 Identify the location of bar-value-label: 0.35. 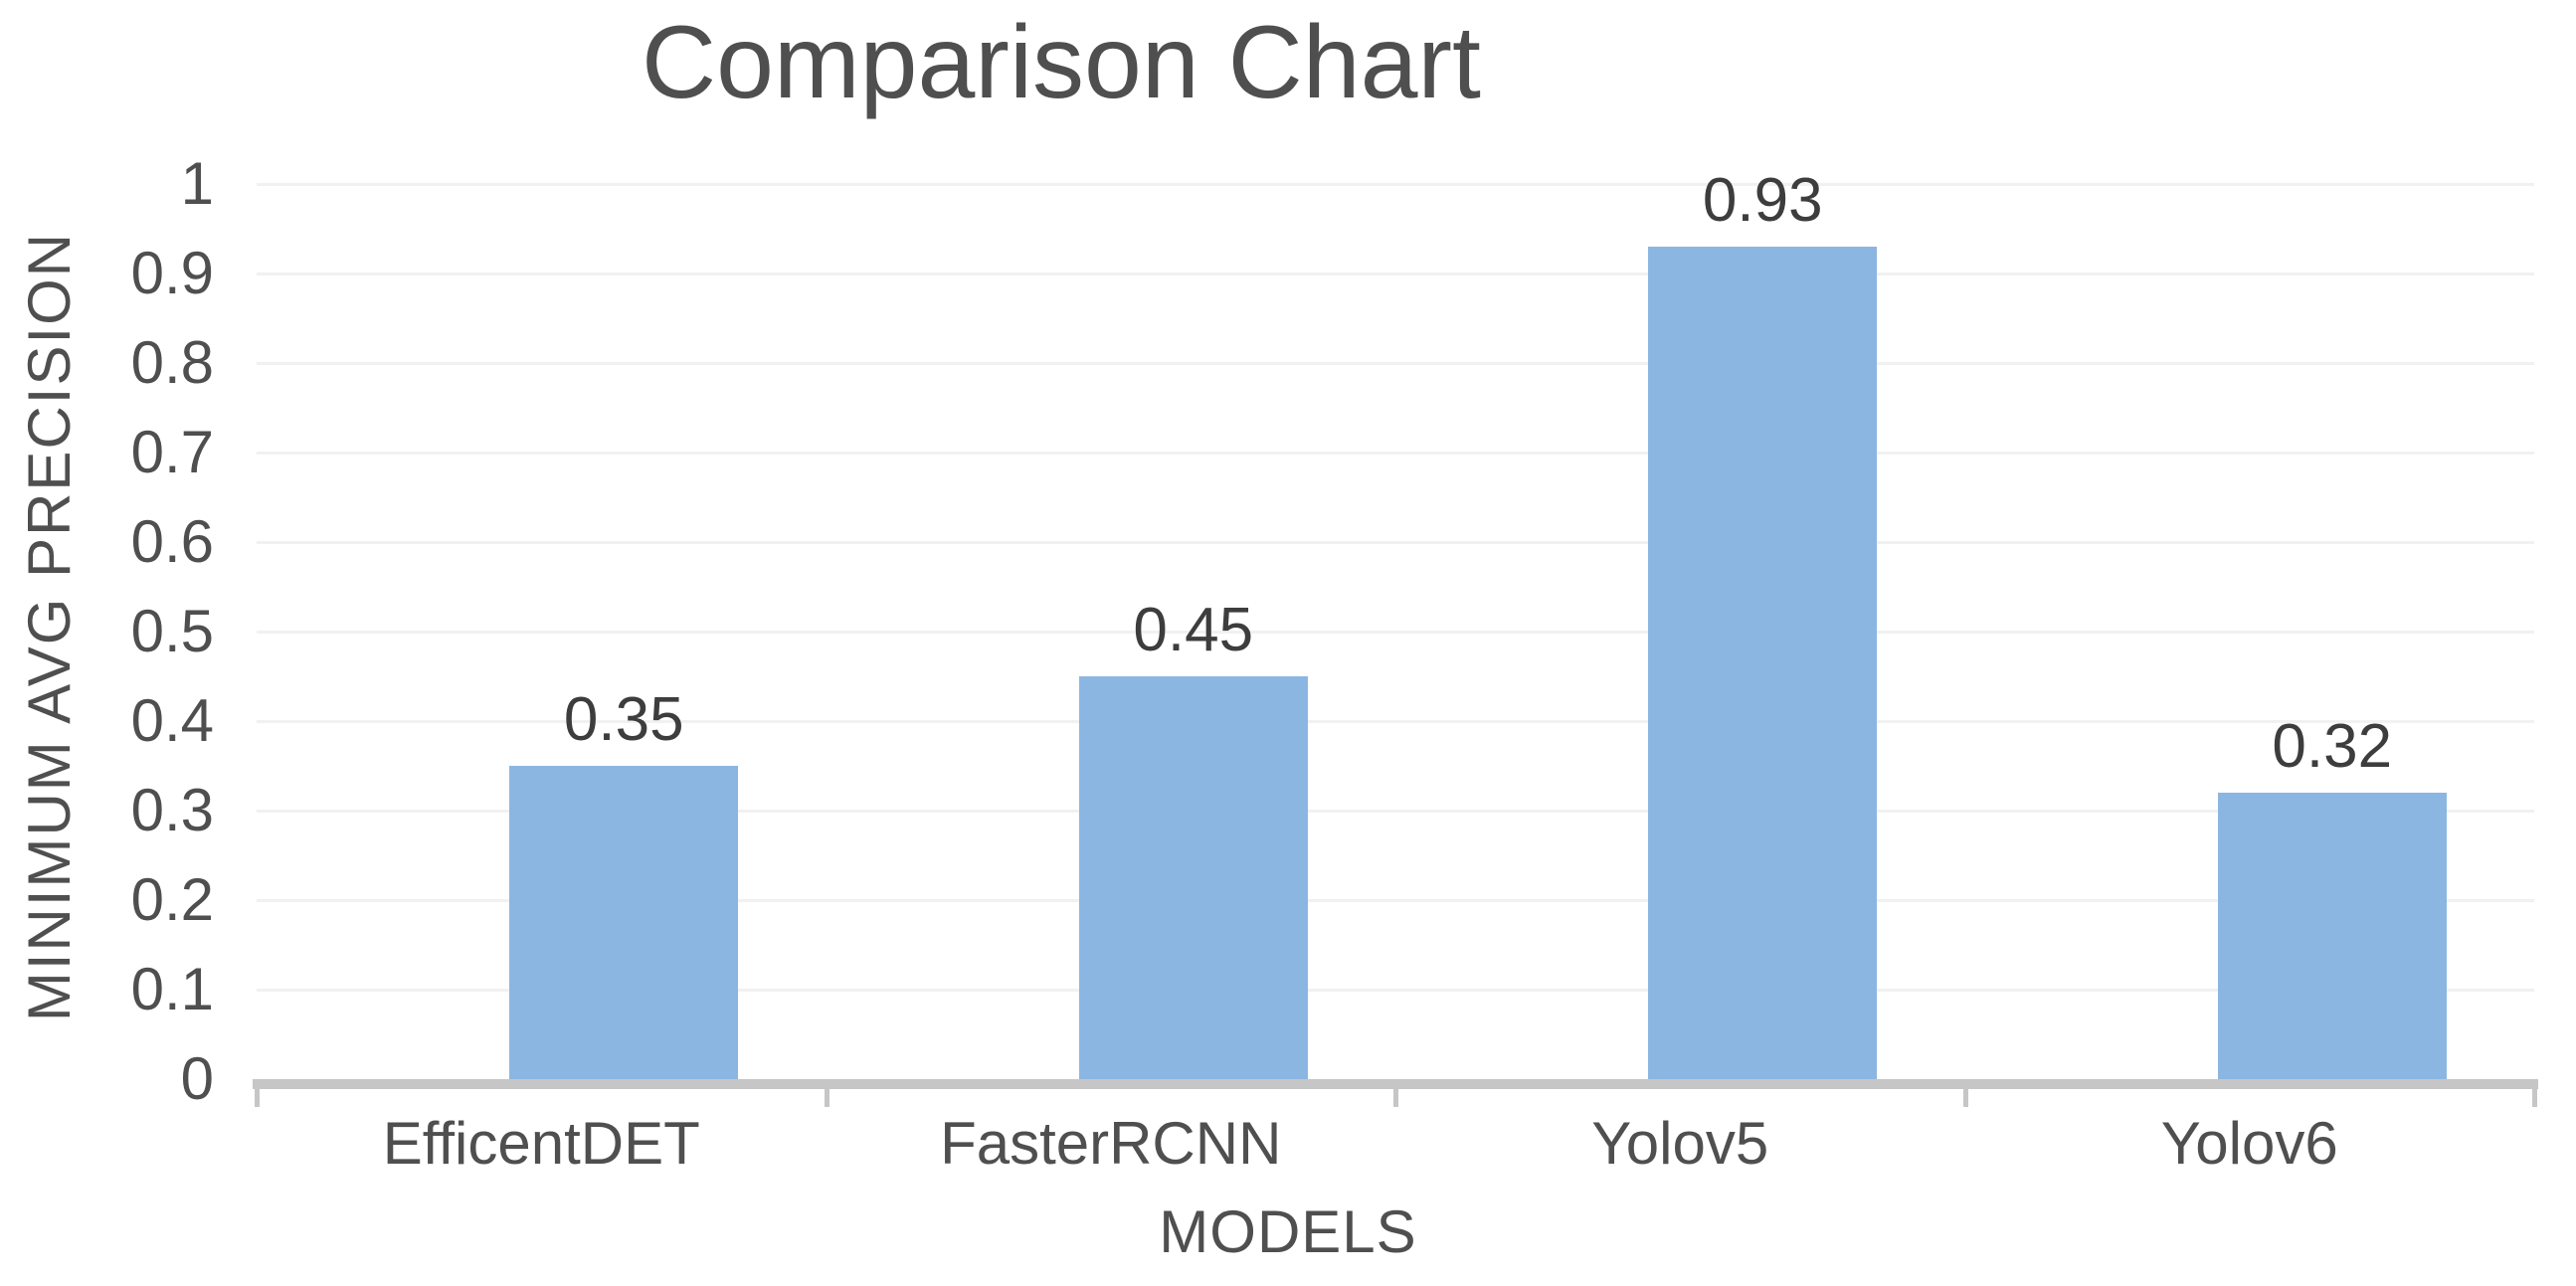
(623, 720).